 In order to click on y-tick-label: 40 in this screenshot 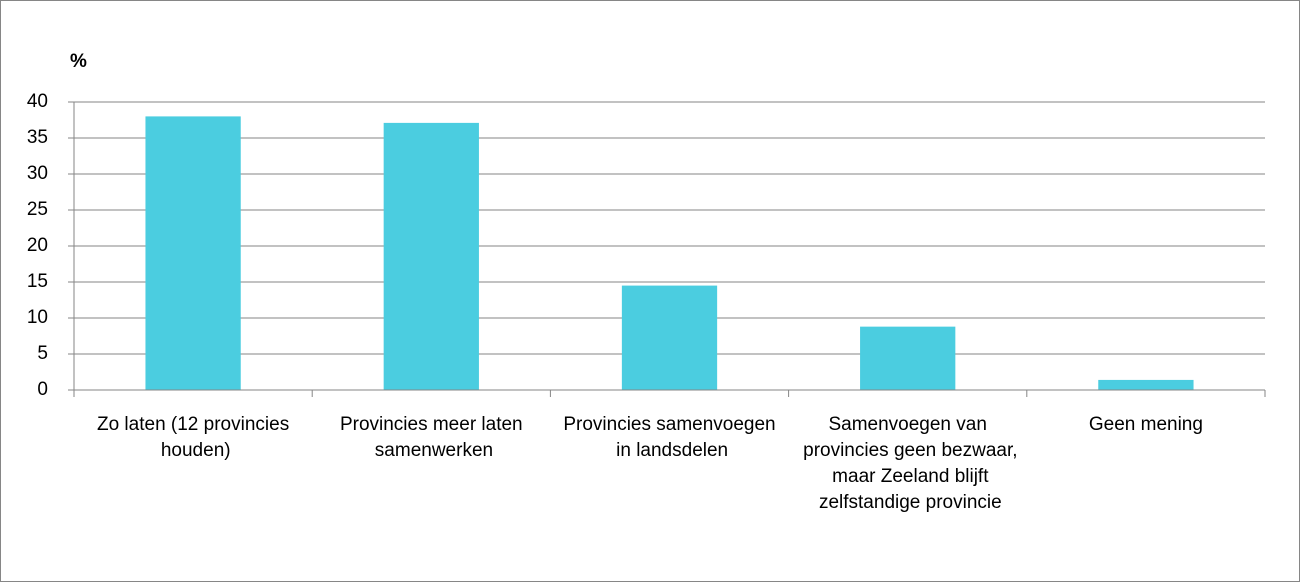, I will do `click(37, 101)`.